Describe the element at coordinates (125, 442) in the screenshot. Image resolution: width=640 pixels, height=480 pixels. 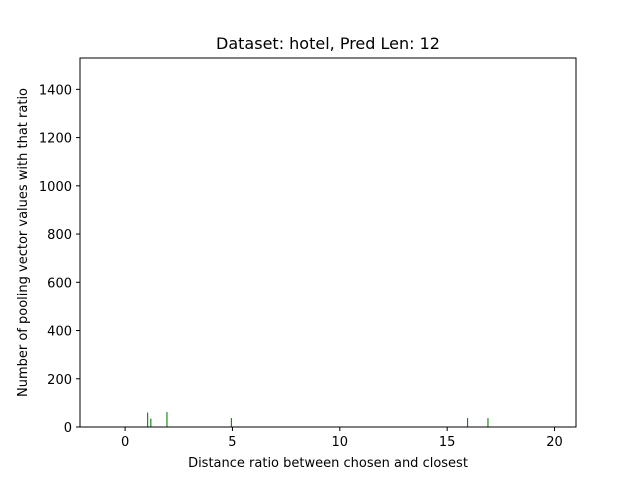
I see `x-tick-label: 0` at that location.